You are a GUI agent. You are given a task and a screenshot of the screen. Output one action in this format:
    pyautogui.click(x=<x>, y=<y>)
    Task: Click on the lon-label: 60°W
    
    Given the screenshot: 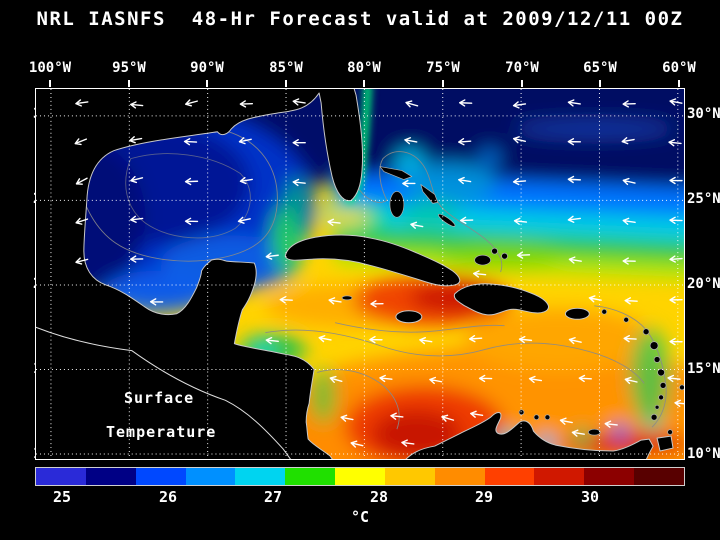 What is the action you would take?
    pyautogui.click(x=679, y=68)
    